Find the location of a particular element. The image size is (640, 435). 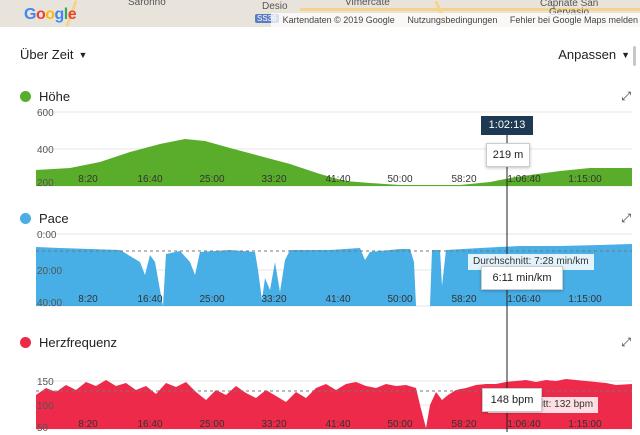

y-tick-label: 0:00 is located at coordinates (47, 235).